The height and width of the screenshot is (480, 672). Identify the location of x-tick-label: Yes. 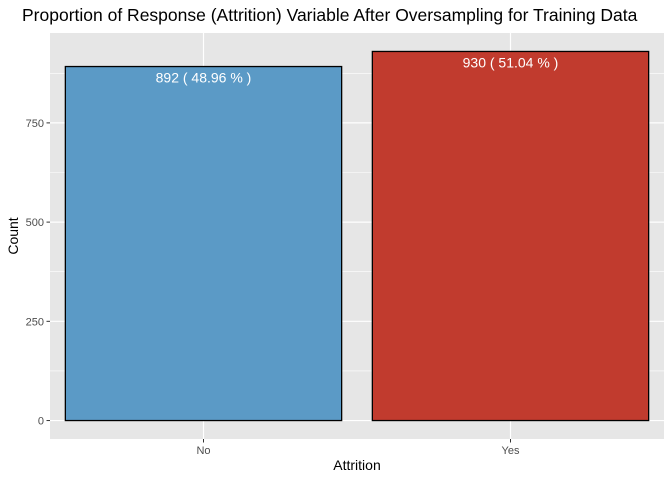
(511, 451).